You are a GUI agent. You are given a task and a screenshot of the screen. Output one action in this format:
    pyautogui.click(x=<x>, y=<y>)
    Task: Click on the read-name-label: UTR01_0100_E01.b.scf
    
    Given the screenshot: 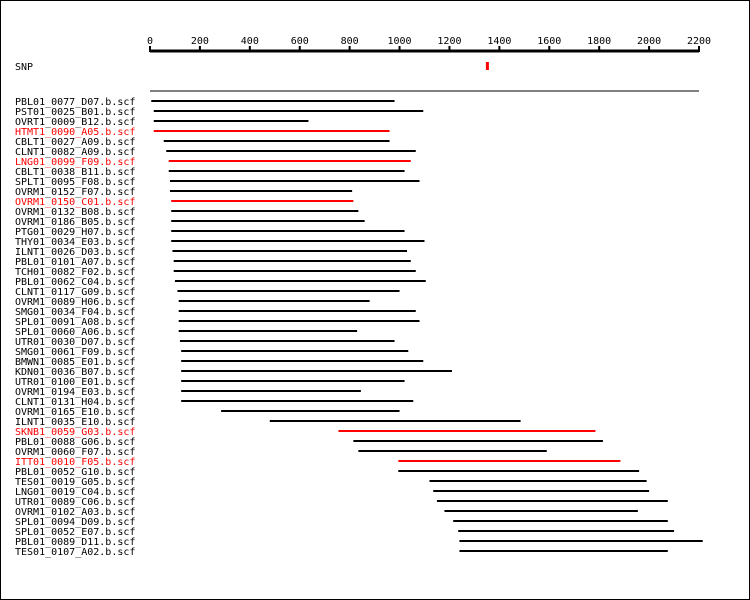 What is the action you would take?
    pyautogui.click(x=75, y=382)
    